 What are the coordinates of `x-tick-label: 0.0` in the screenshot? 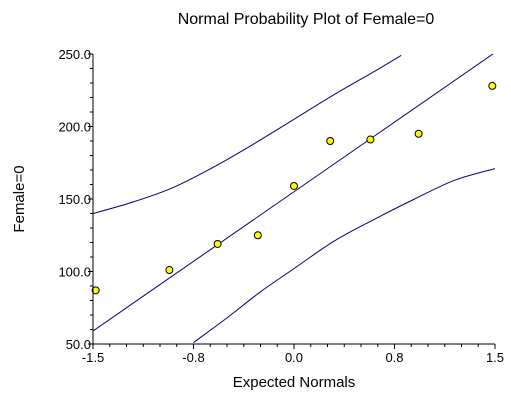 It's located at (294, 357).